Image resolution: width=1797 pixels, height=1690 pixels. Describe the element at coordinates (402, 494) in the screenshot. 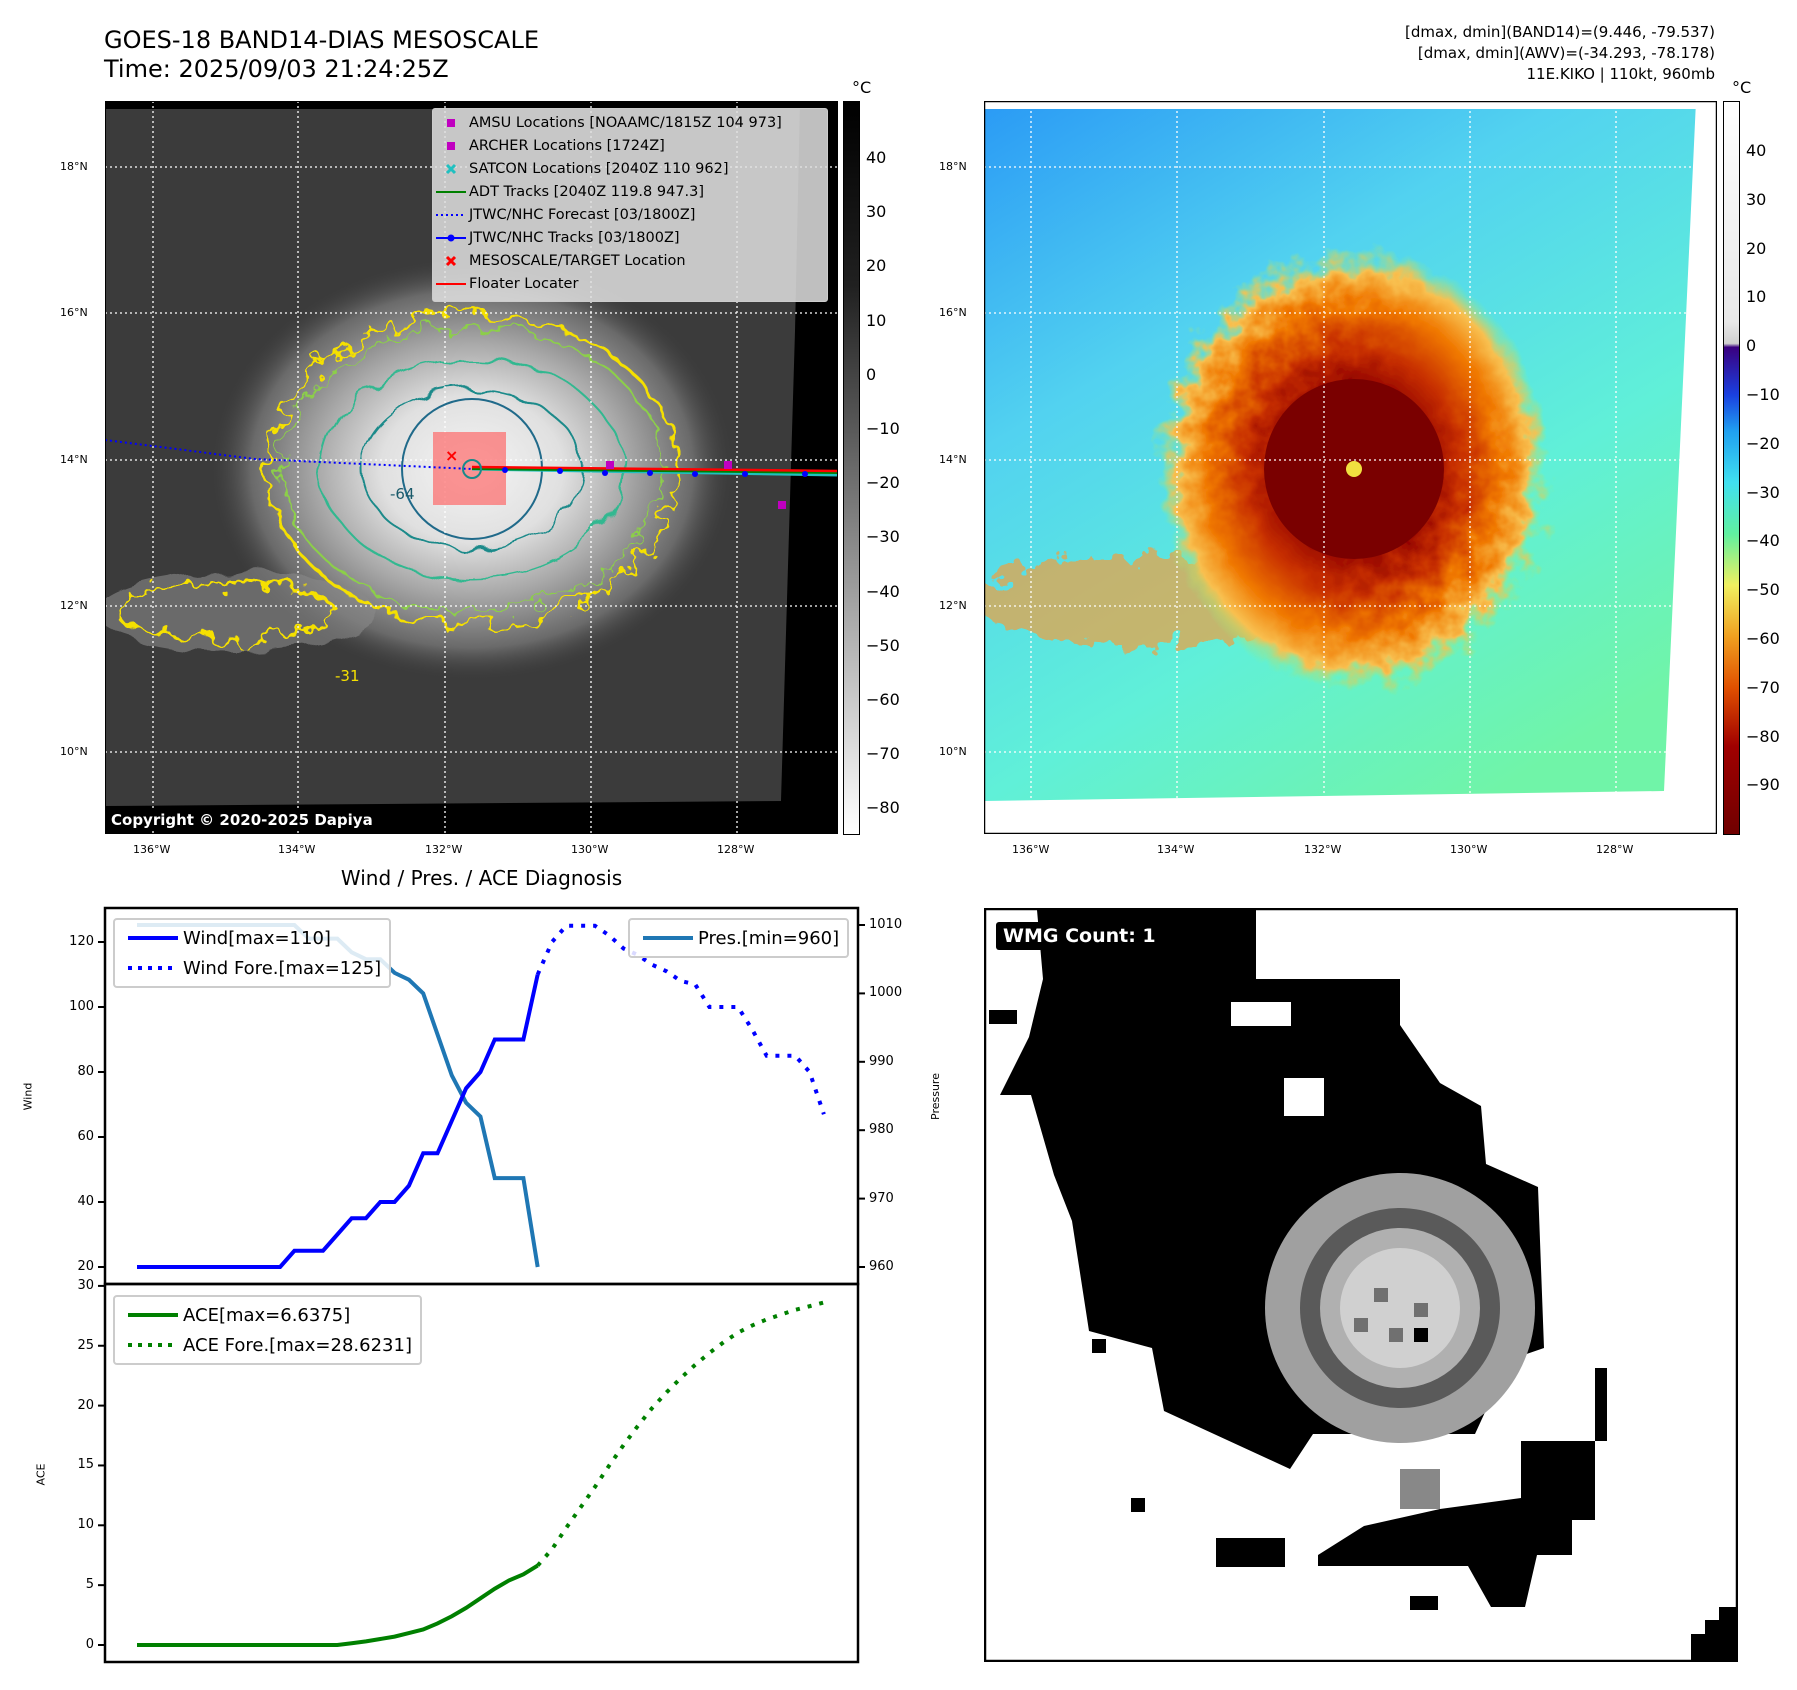

I see `contour-label: -64` at that location.